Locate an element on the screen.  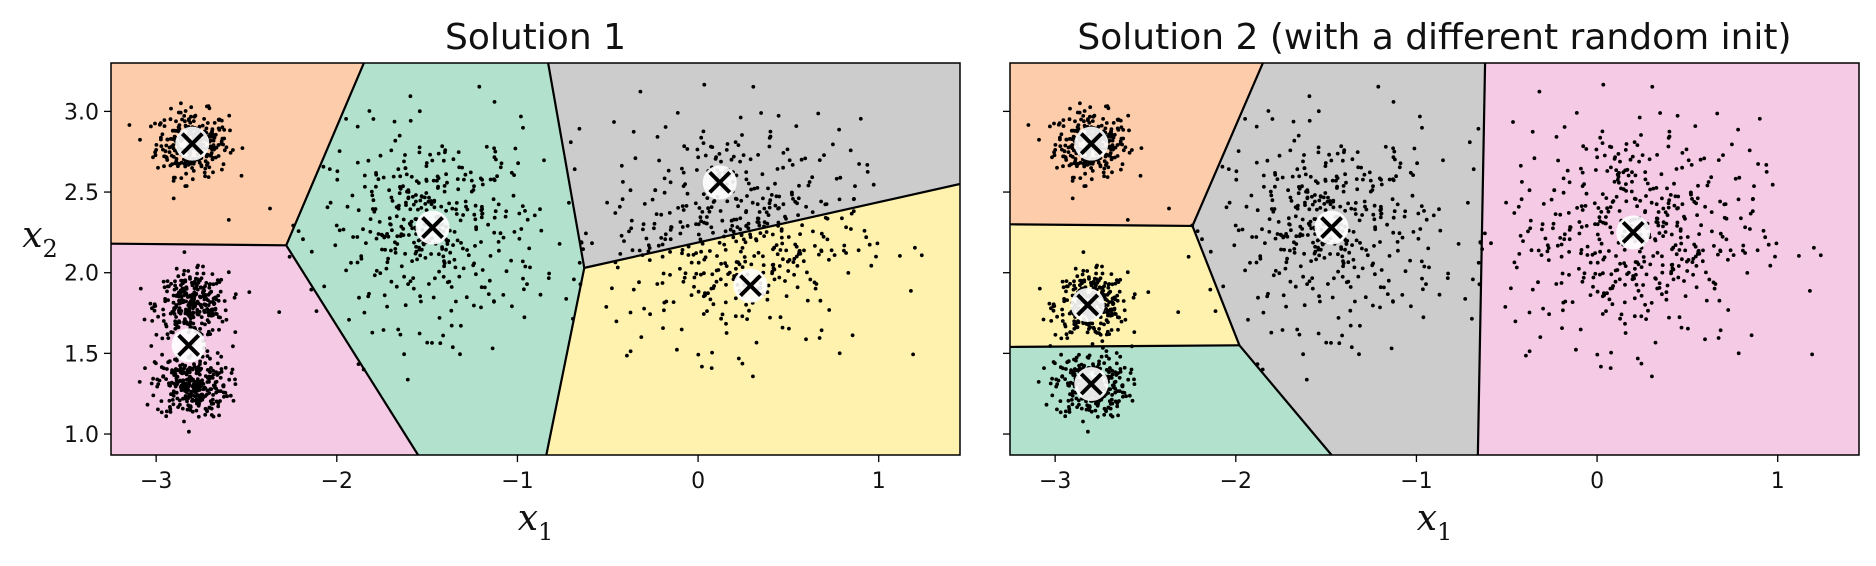
x-axis-label: x1 is located at coordinates (536, 522).